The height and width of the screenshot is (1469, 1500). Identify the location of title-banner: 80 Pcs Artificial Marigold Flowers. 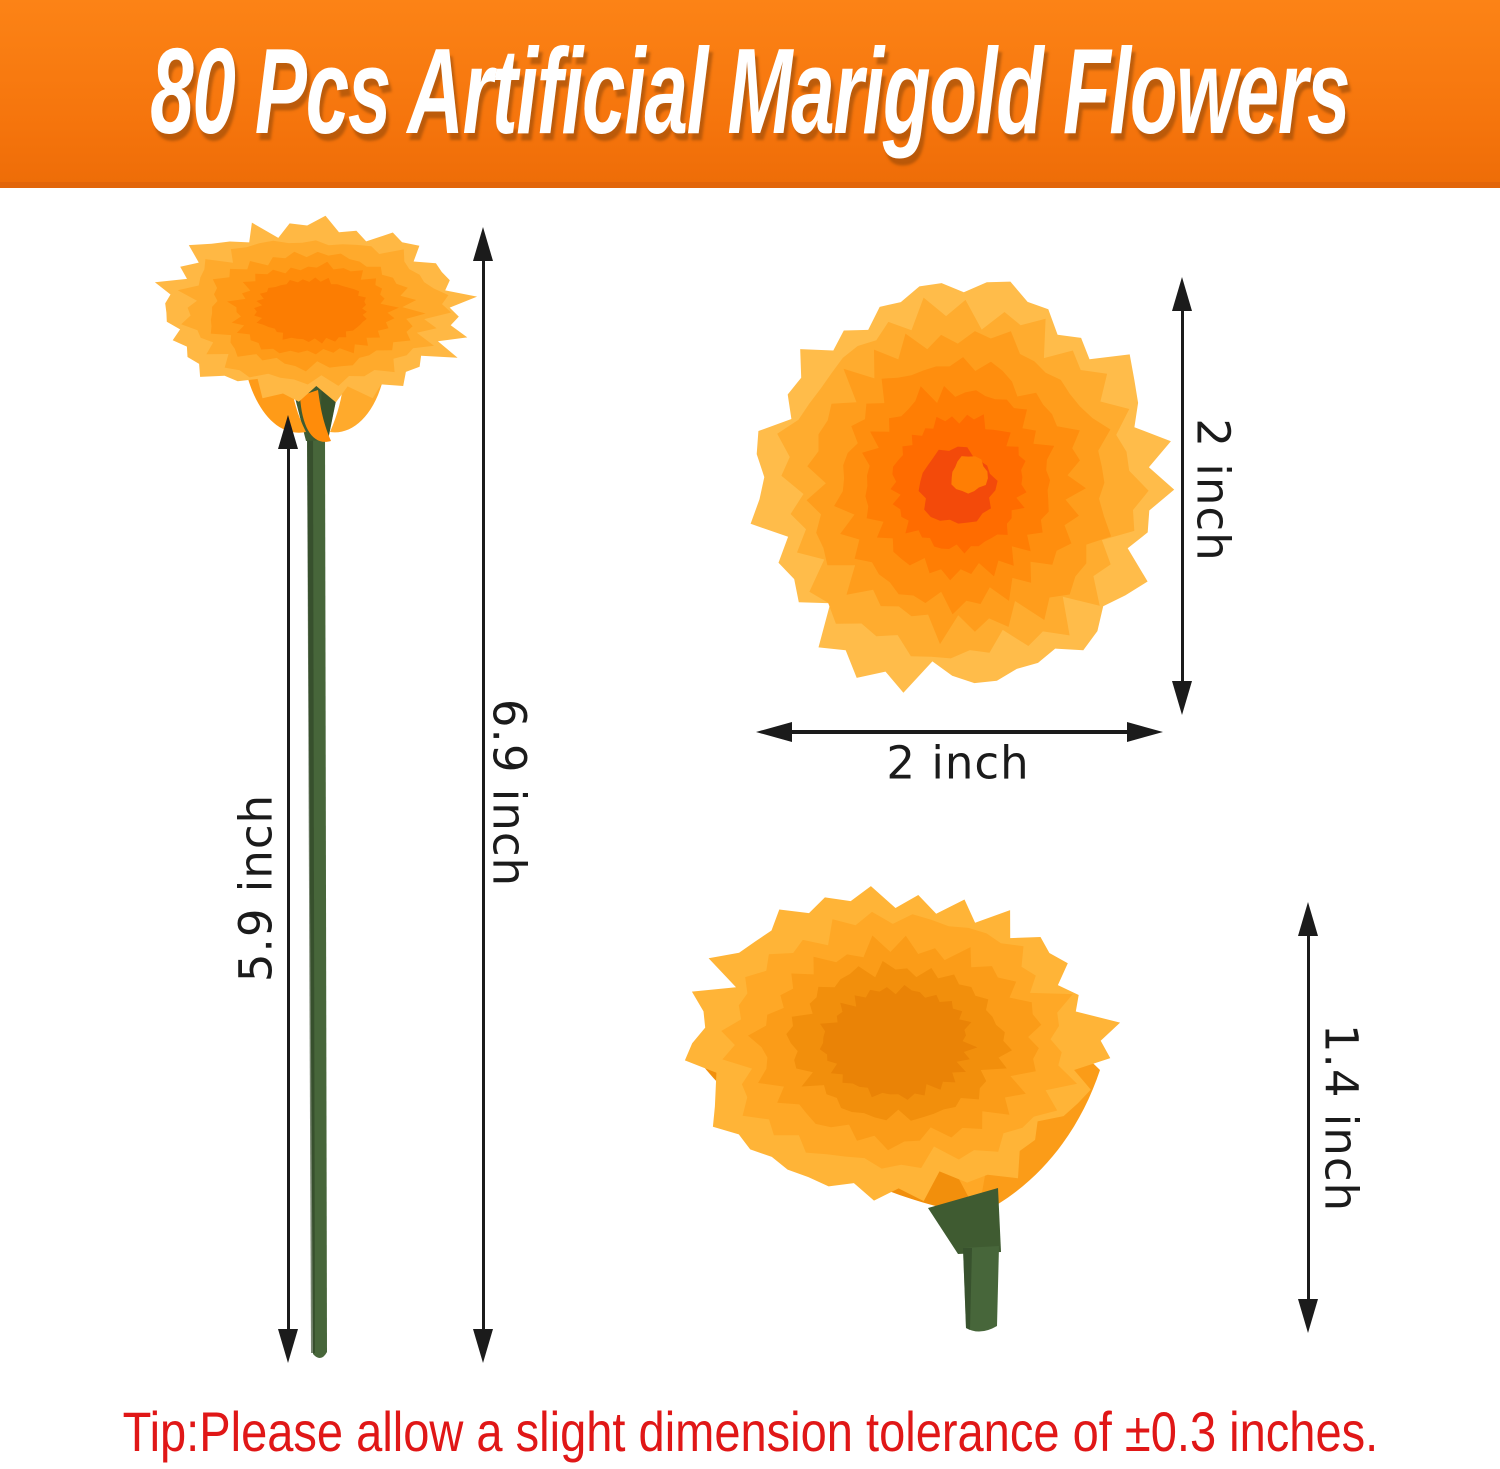
(750, 94).